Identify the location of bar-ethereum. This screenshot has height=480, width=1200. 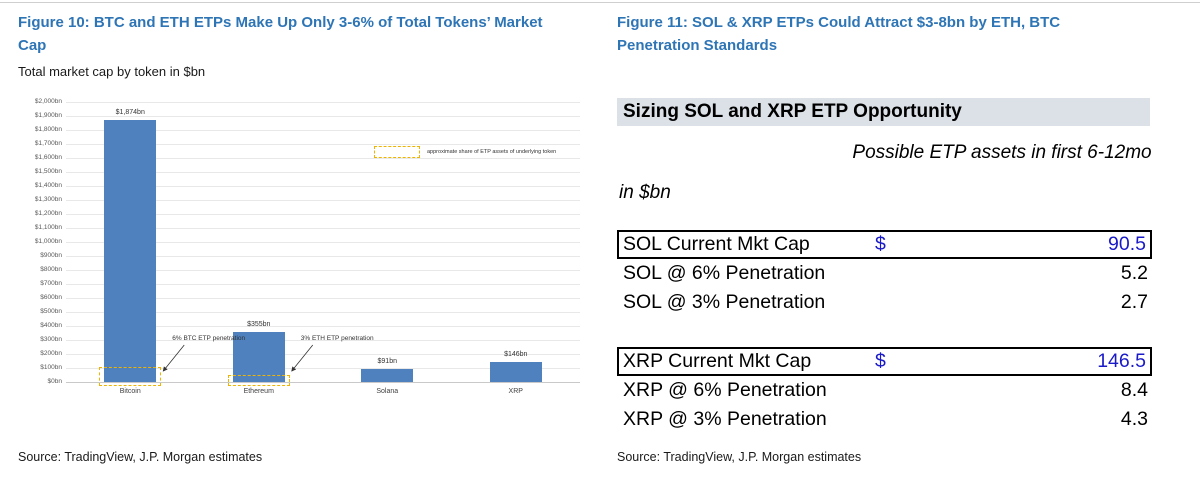
(258, 357).